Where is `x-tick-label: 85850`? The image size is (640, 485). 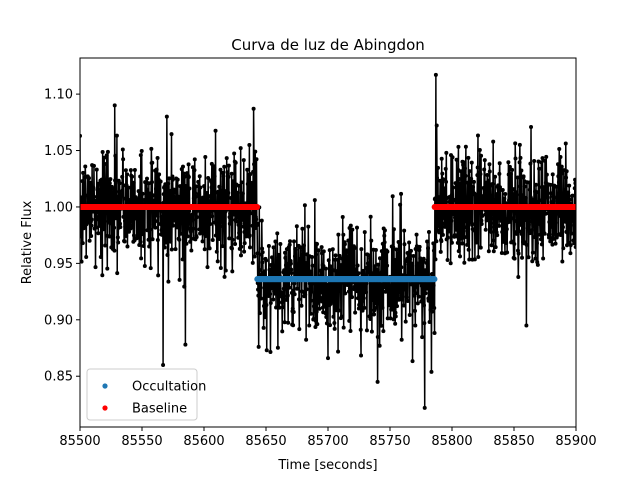
x-tick-label: 85850 is located at coordinates (513, 441).